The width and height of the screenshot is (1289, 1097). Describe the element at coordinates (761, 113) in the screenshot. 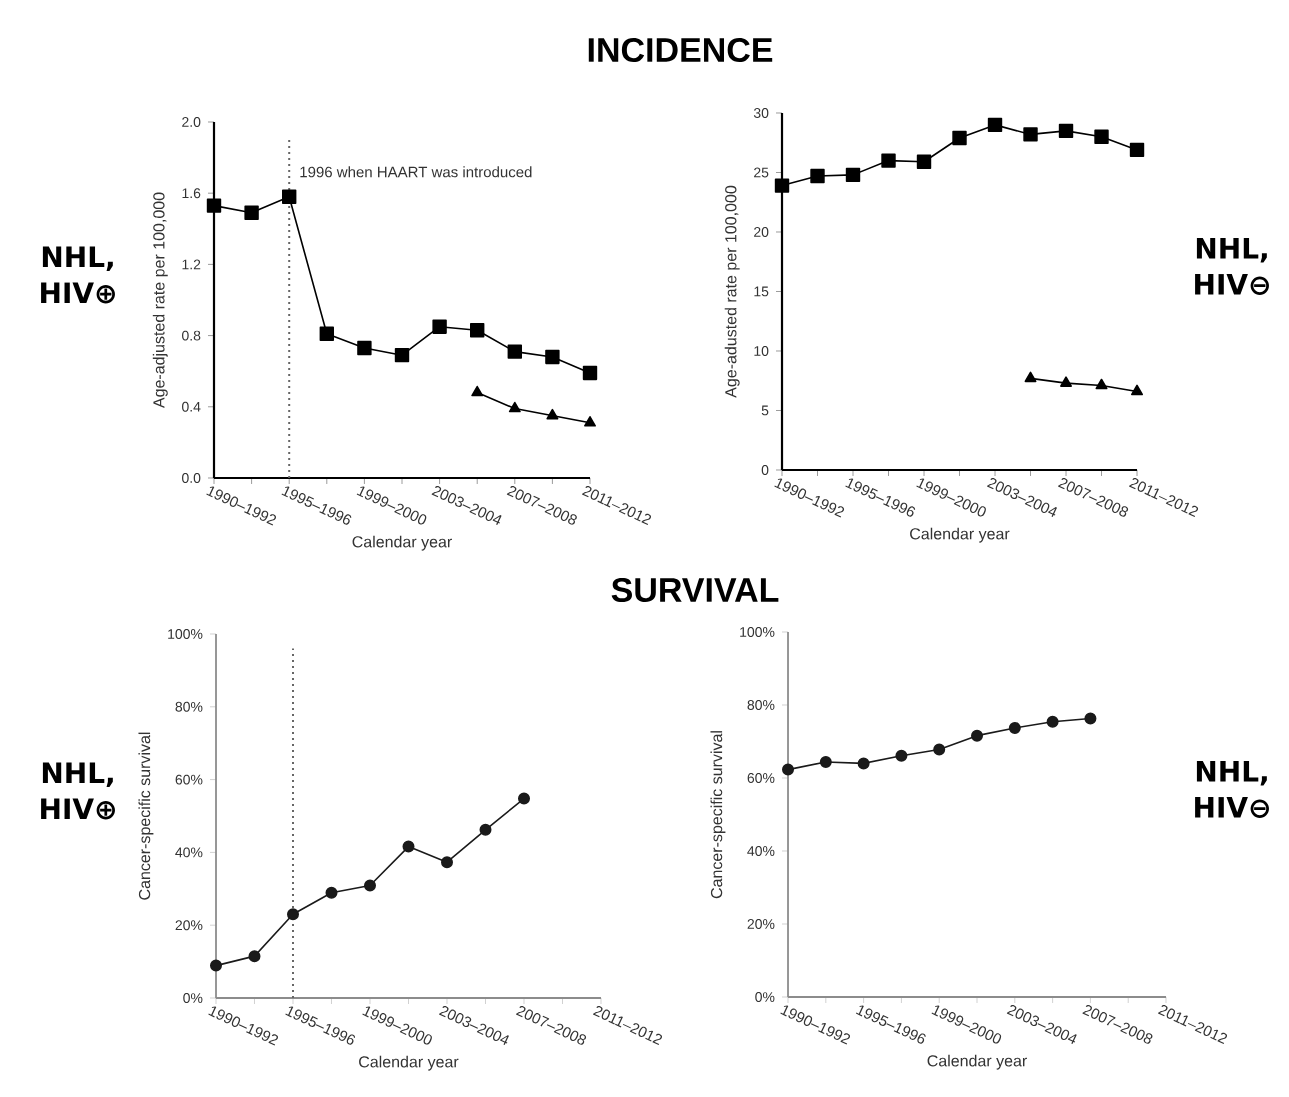

I see `y-tick-label: 30` at that location.